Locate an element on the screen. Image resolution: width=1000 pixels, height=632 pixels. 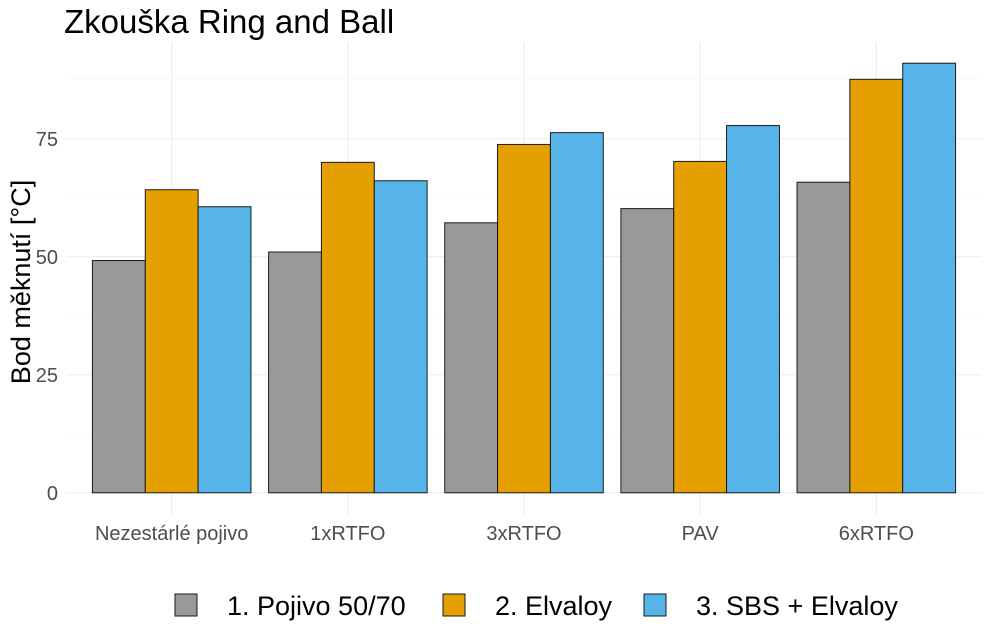
x-tick-label: Nezestárlé pojivo is located at coordinates (171, 534).